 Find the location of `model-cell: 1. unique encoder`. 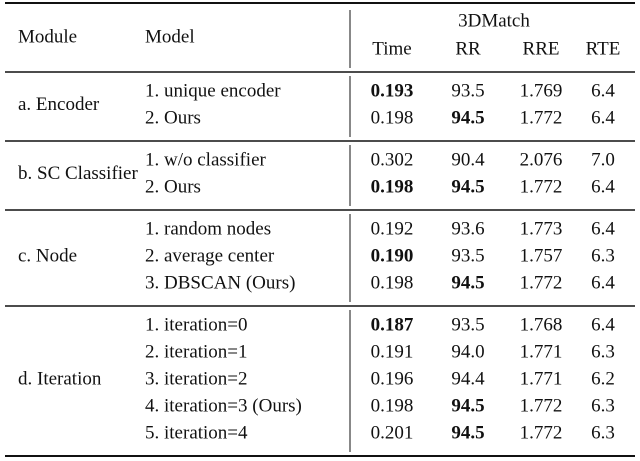

model-cell: 1. unique encoder is located at coordinates (213, 90).